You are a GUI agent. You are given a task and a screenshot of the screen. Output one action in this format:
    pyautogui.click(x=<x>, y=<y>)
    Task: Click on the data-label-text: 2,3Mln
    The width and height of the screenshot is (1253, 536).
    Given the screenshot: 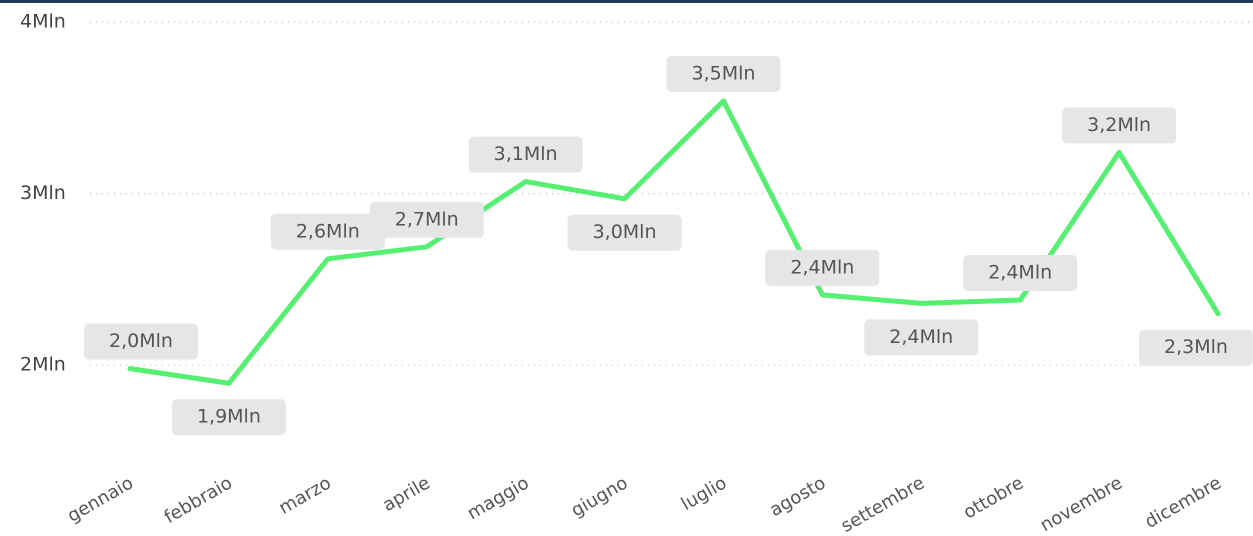 What is the action you would take?
    pyautogui.click(x=1196, y=347)
    